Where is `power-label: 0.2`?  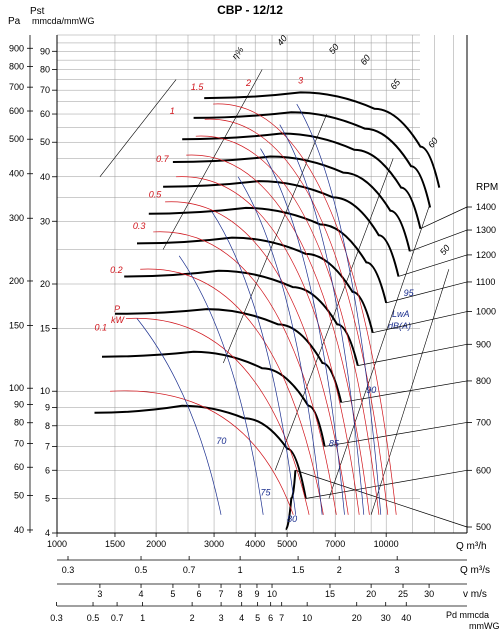
power-label: 0.2 is located at coordinates (116, 270).